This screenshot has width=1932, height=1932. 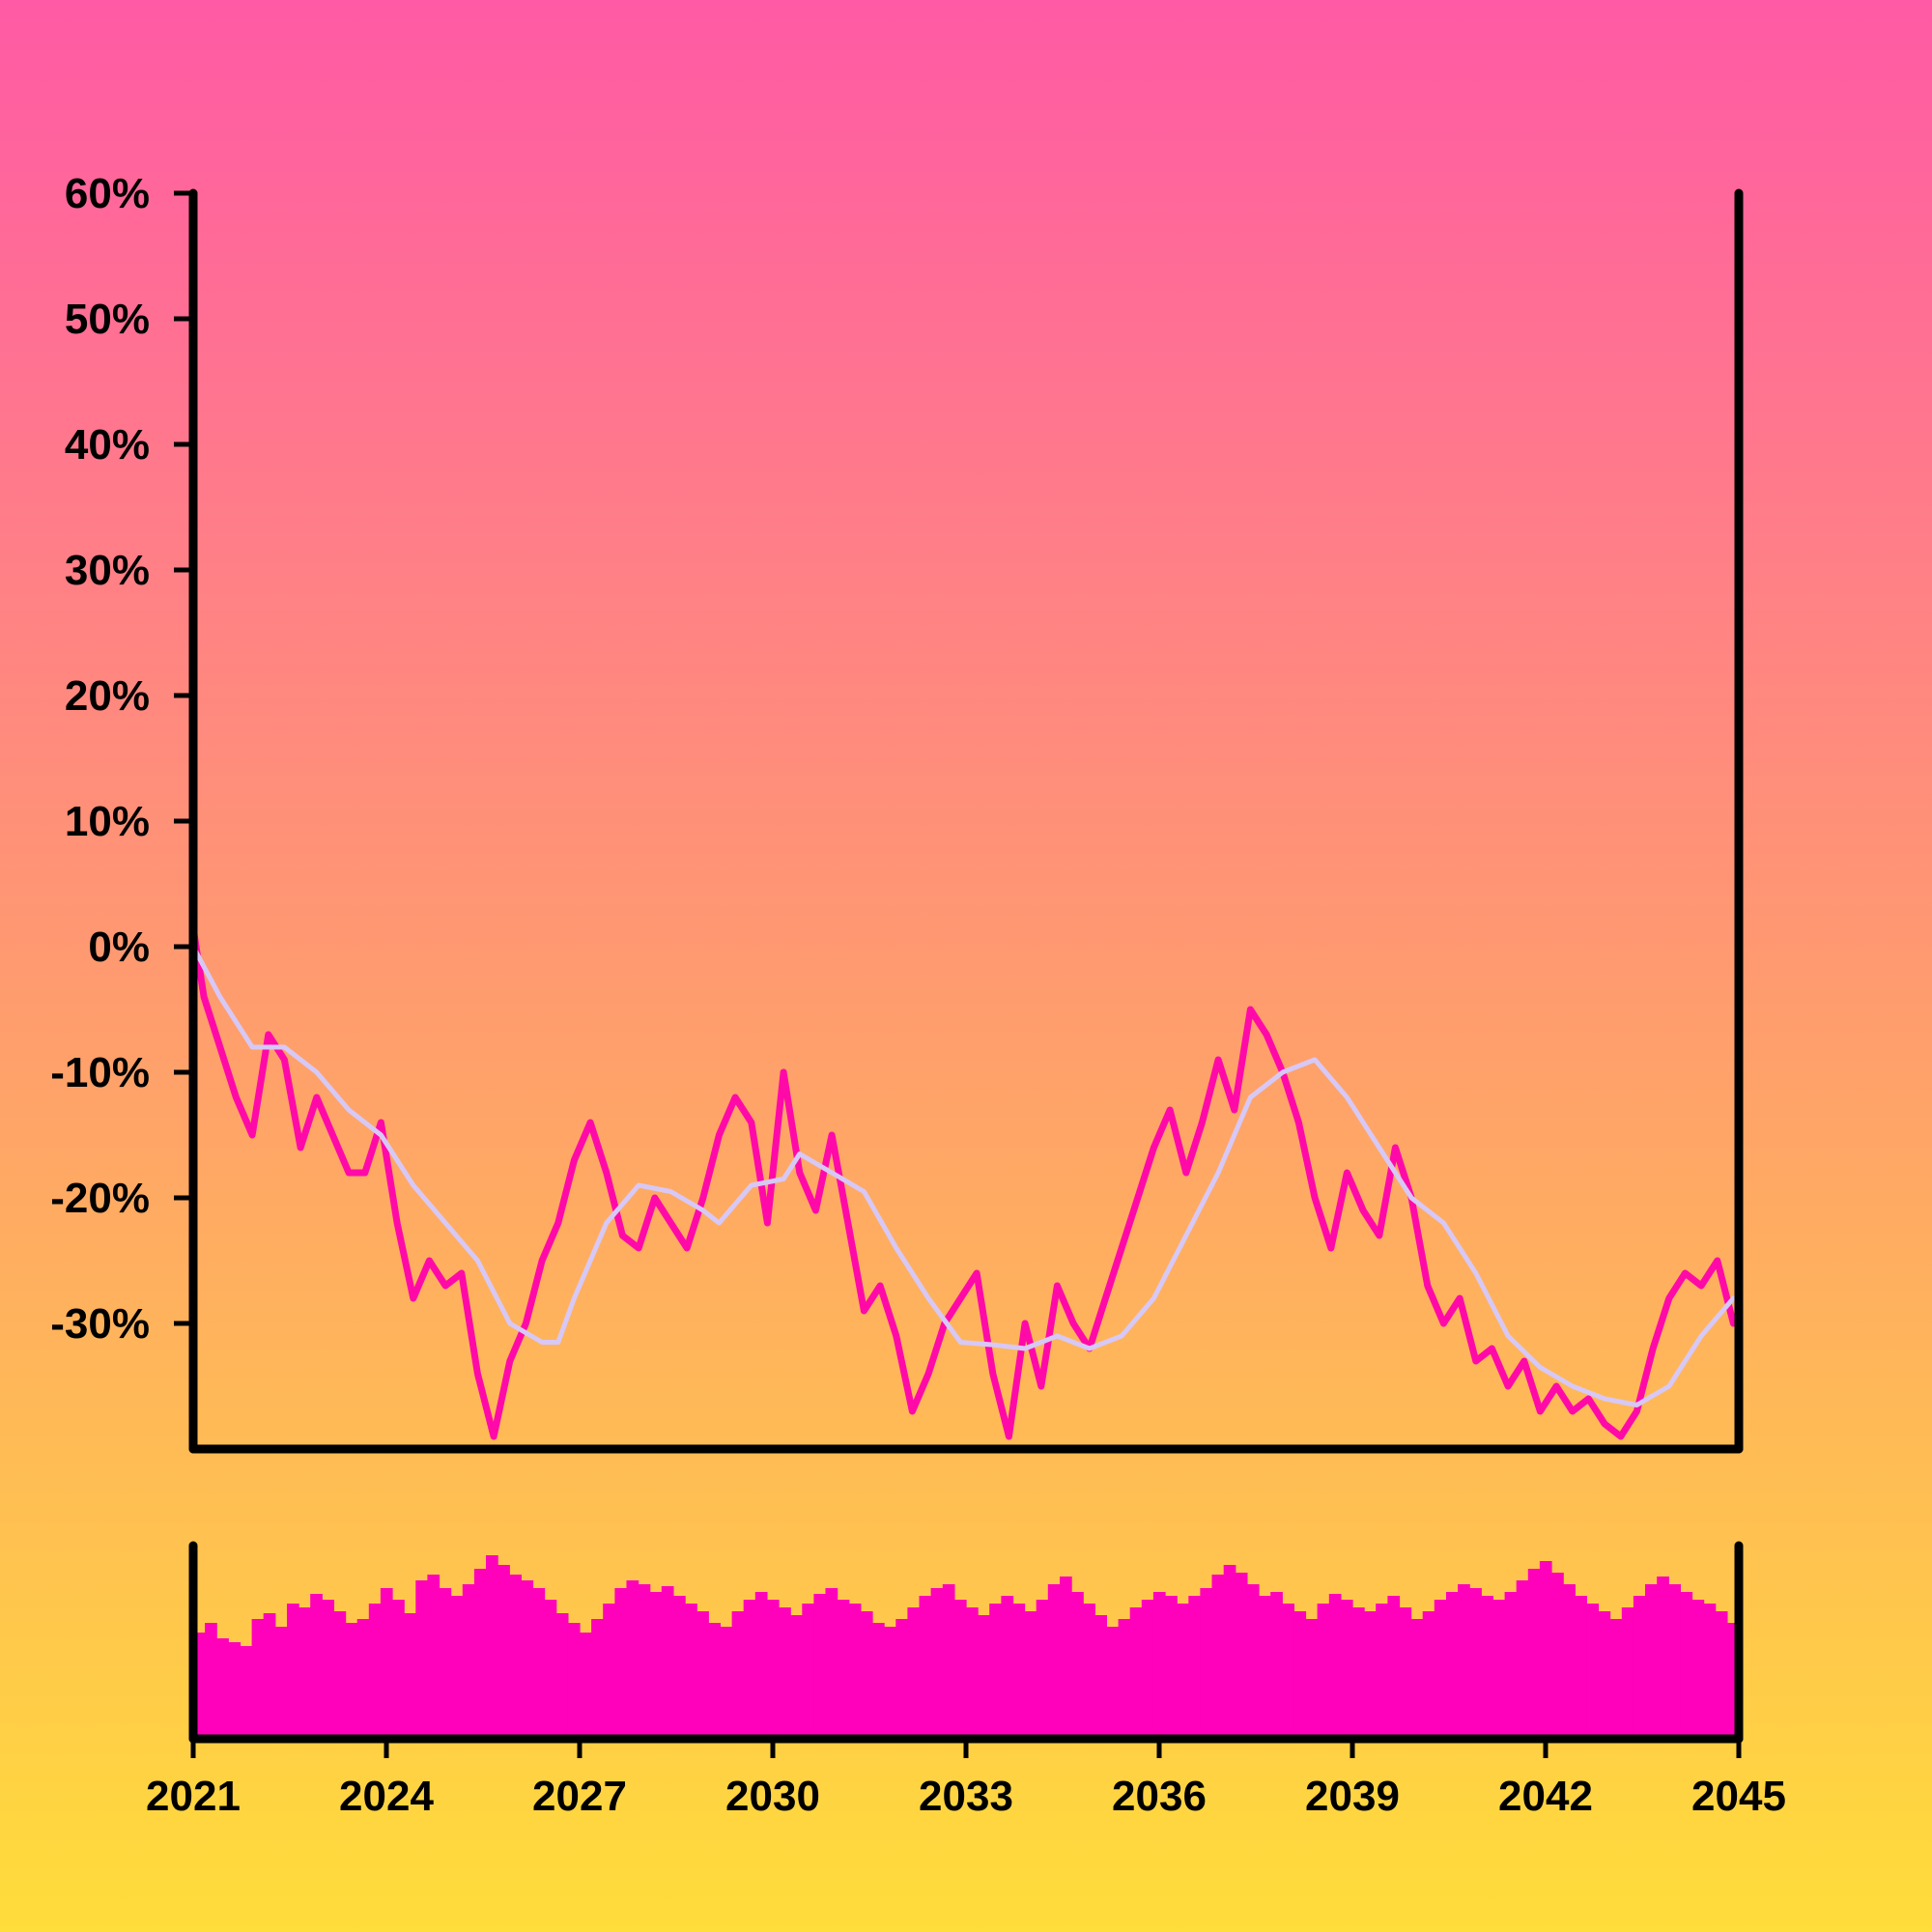 I want to click on y-tick-label: 20%, so click(x=107, y=696).